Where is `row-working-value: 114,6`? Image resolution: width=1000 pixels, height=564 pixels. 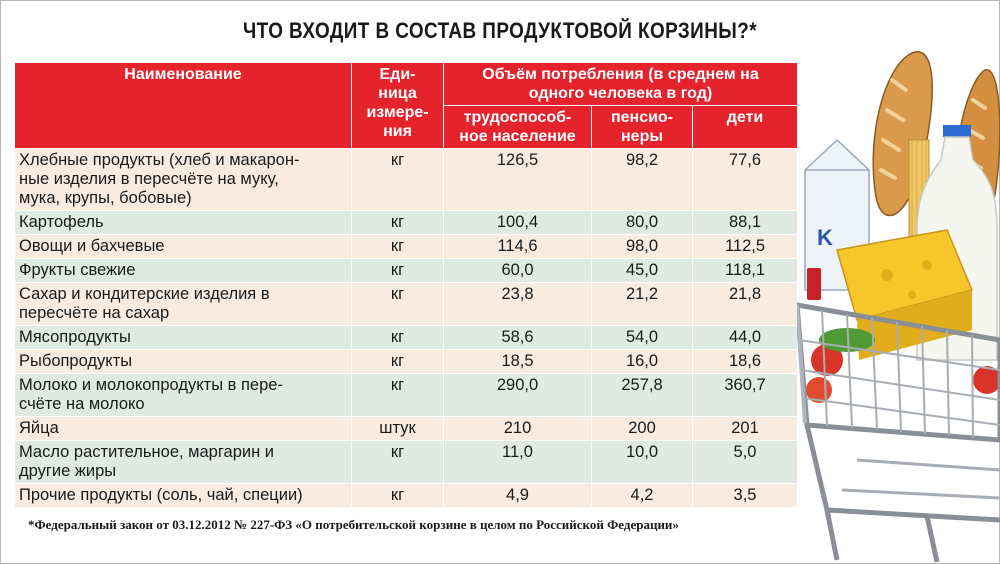 row-working-value: 114,6 is located at coordinates (517, 246).